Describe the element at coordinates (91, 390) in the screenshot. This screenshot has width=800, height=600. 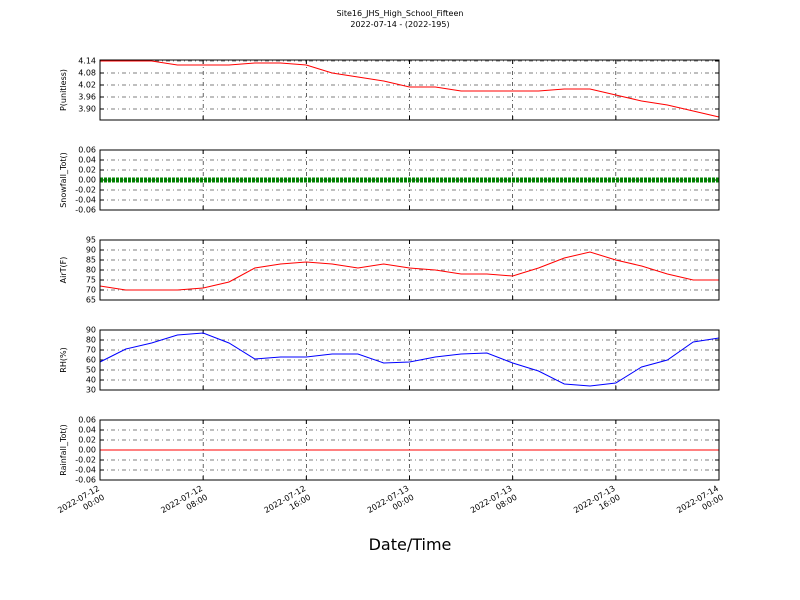
I see `y-tick-label: 30` at that location.